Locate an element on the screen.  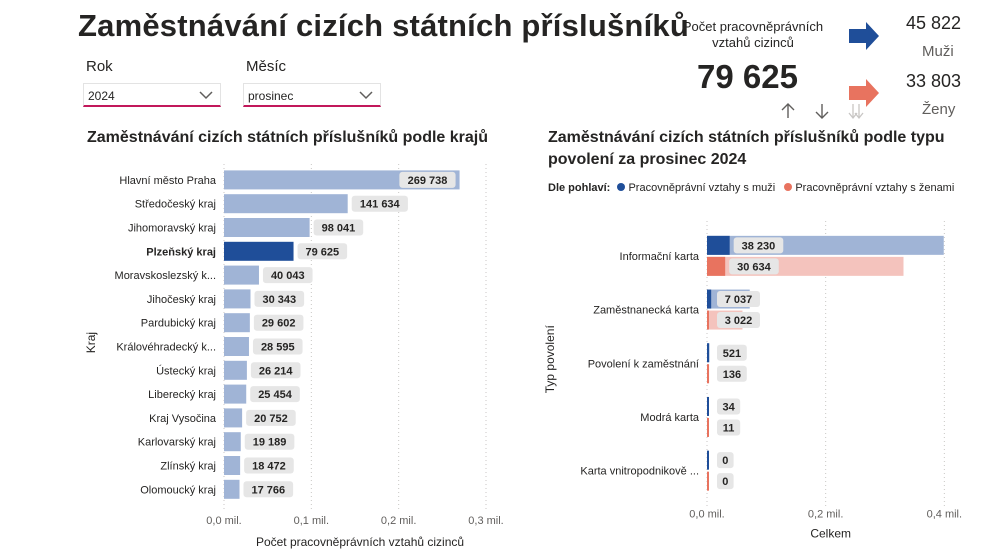
data-label: 20 752 is located at coordinates (271, 419).